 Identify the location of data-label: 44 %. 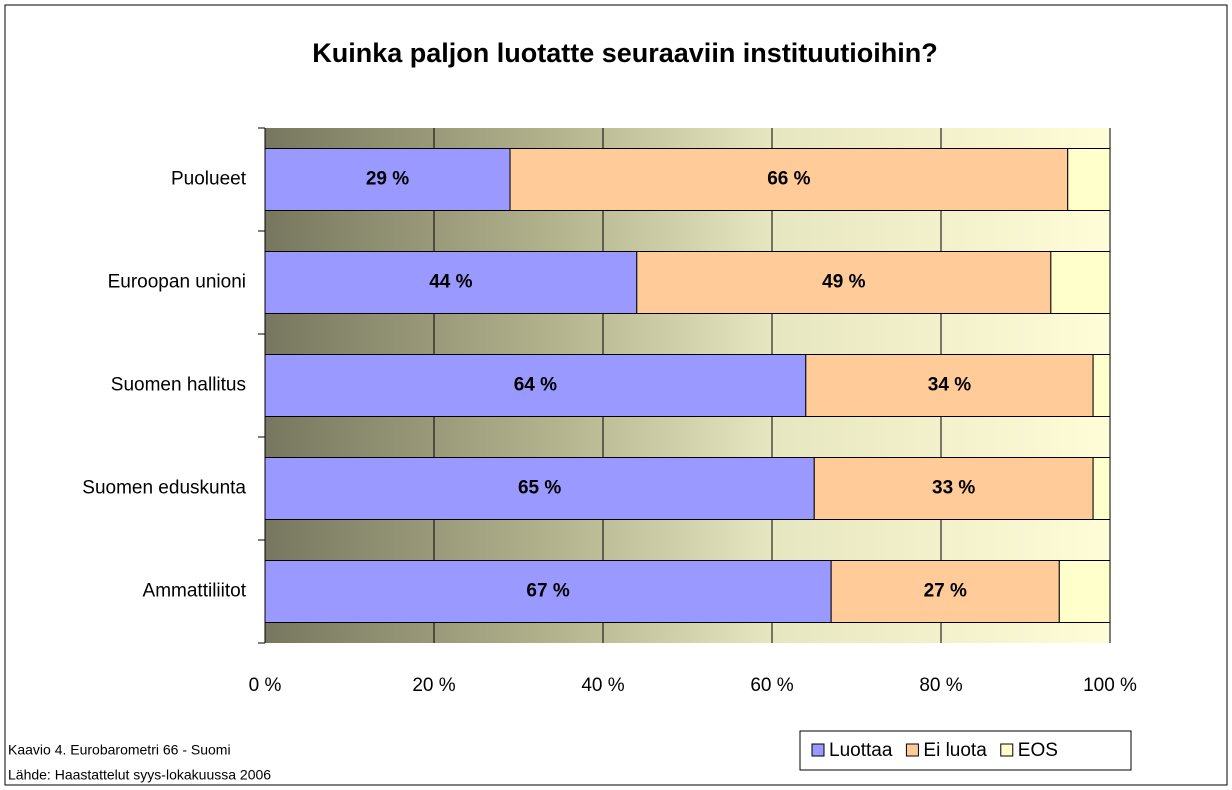
(450, 282).